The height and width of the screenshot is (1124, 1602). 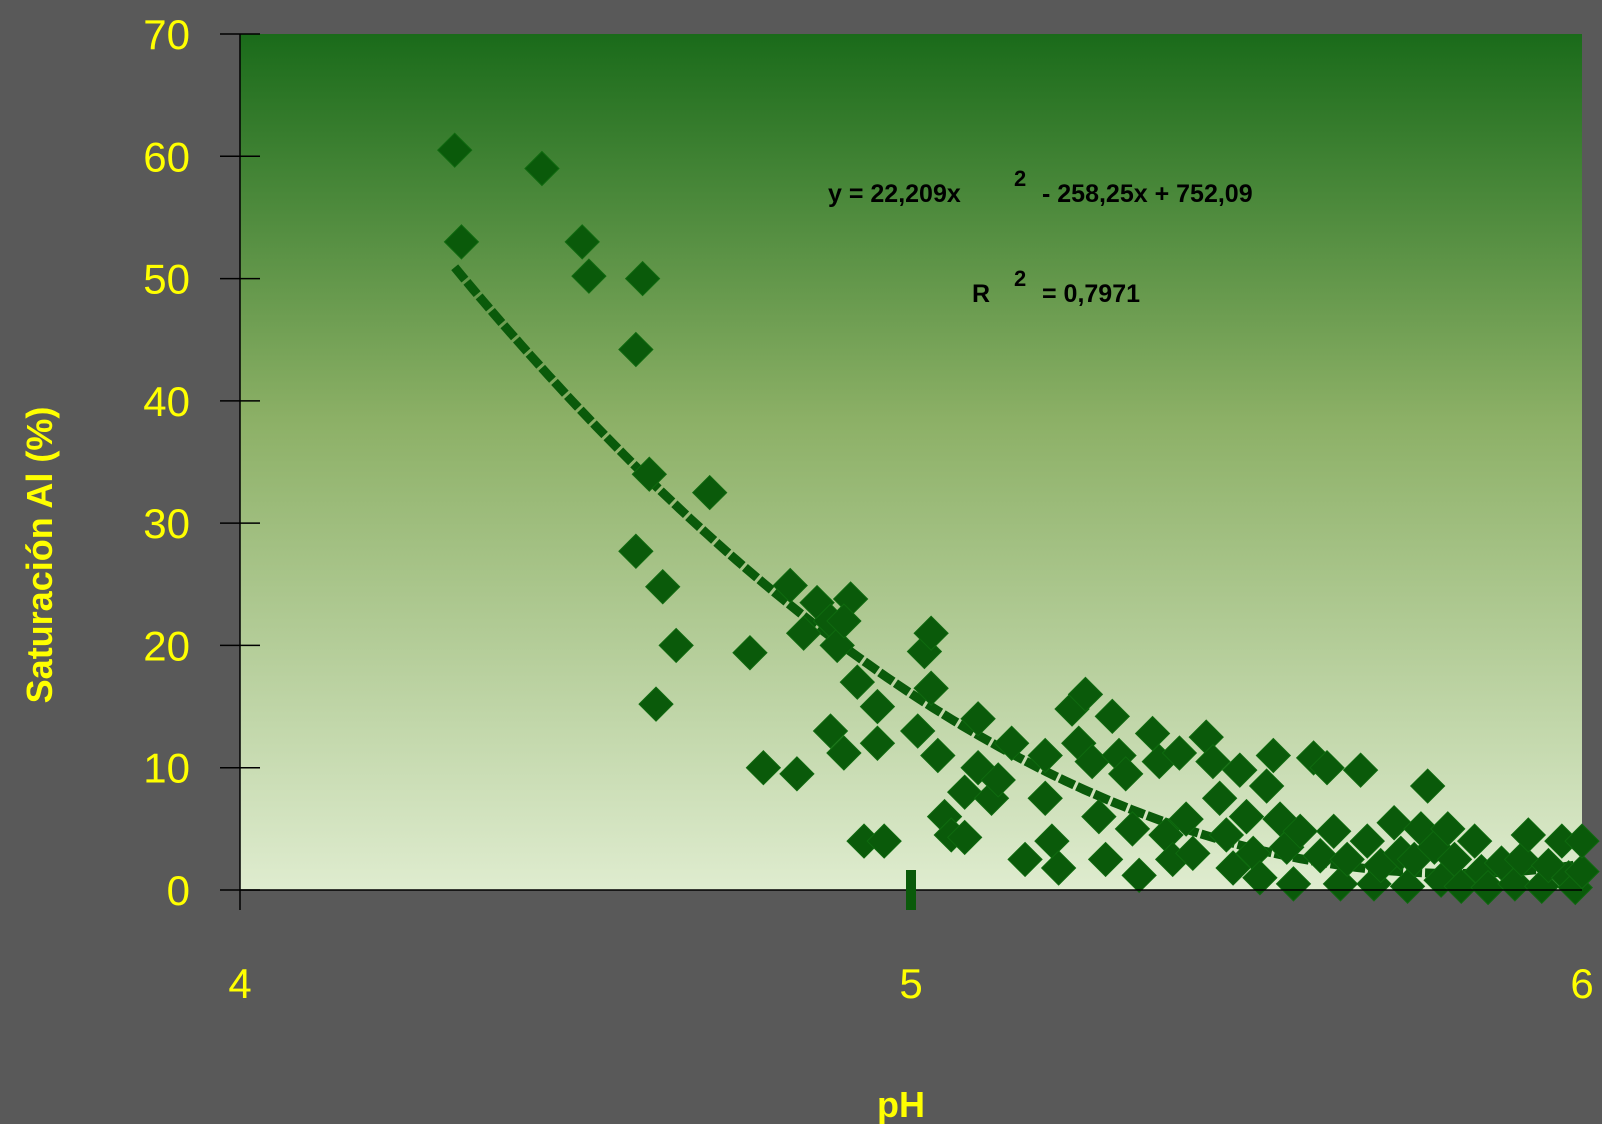 I want to click on x-tick-label: 5, so click(x=910, y=983).